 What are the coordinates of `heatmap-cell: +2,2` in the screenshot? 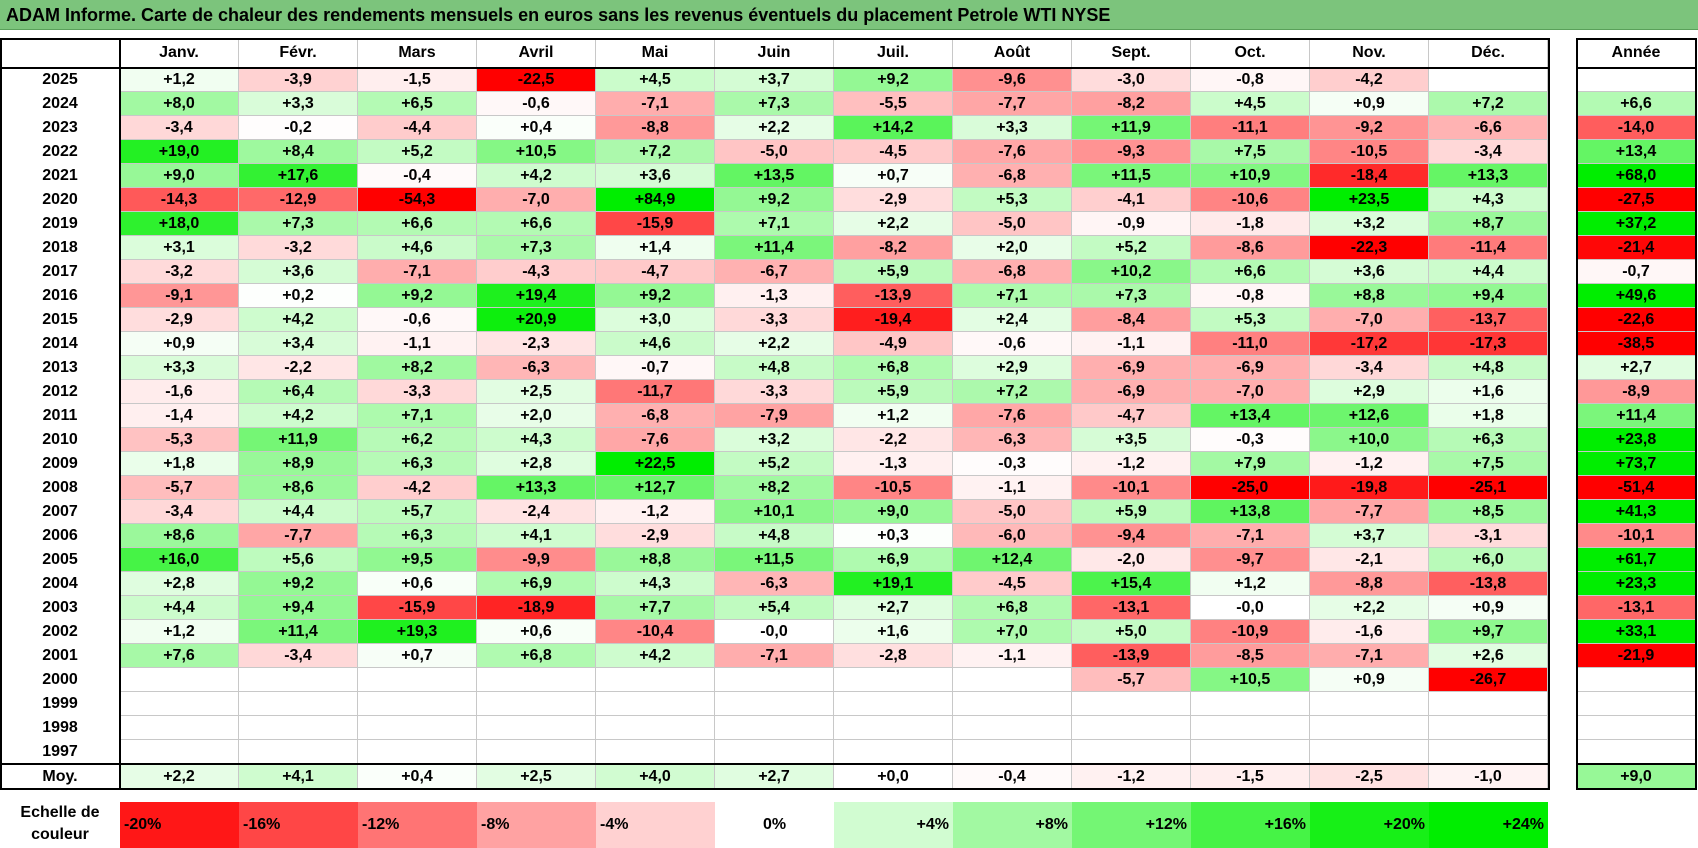 It's located at (774, 128).